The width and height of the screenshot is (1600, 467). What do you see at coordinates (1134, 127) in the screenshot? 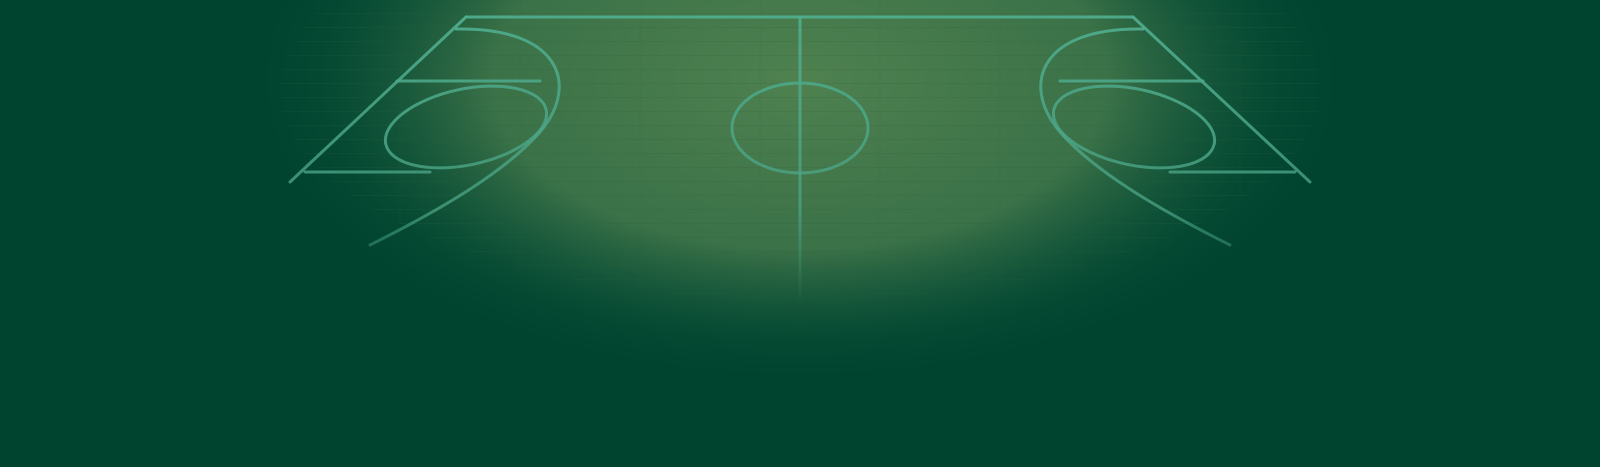
I see `right-free-throw-circle` at bounding box center [1134, 127].